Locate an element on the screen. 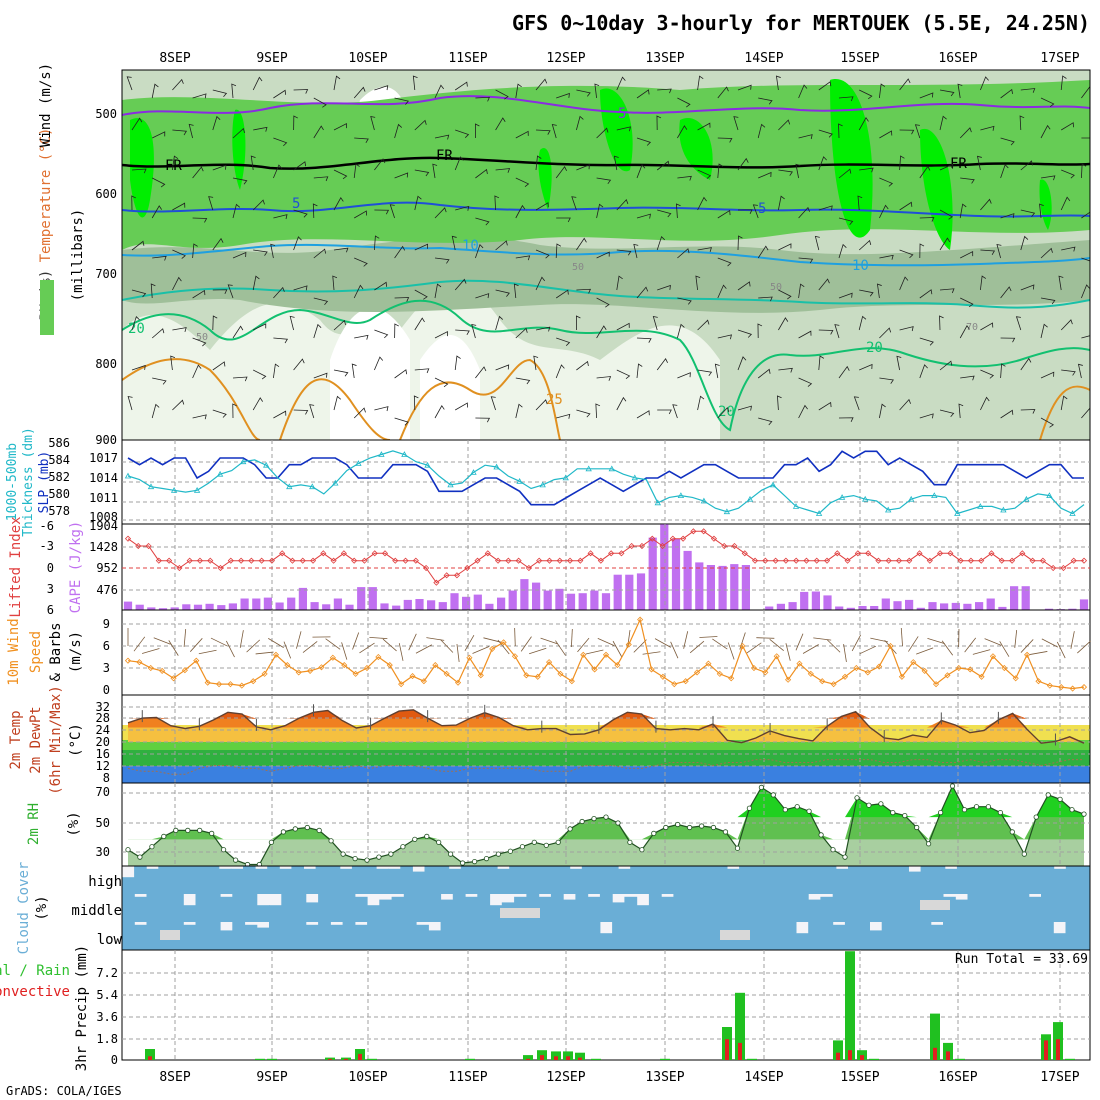 The height and width of the screenshot is (1100, 1100). thickness-tick-582: 582 is located at coordinates (59, 477).